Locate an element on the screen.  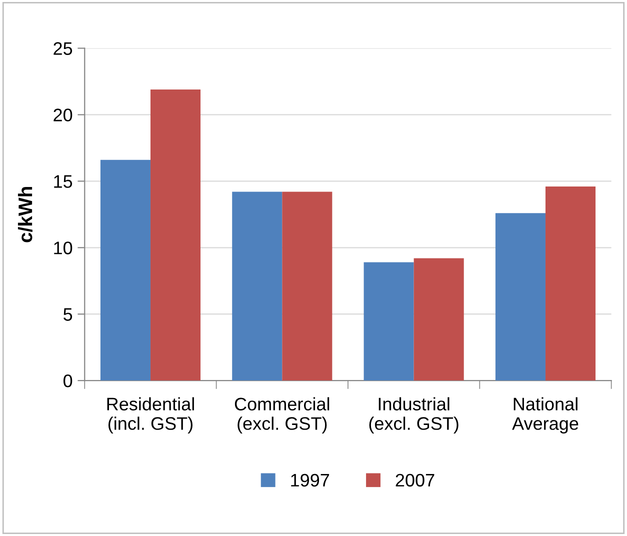
x-tick-label: Commercial (excl. GST) is located at coordinates (282, 415).